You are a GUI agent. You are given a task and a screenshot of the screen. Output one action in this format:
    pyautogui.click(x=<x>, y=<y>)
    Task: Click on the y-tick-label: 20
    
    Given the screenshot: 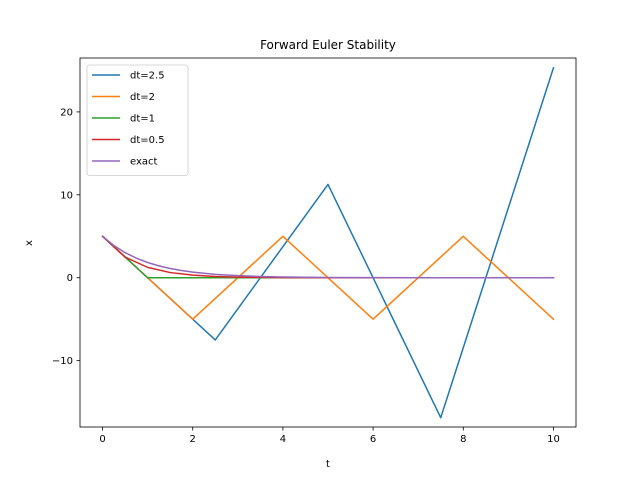 What is the action you would take?
    pyautogui.click(x=66, y=112)
    